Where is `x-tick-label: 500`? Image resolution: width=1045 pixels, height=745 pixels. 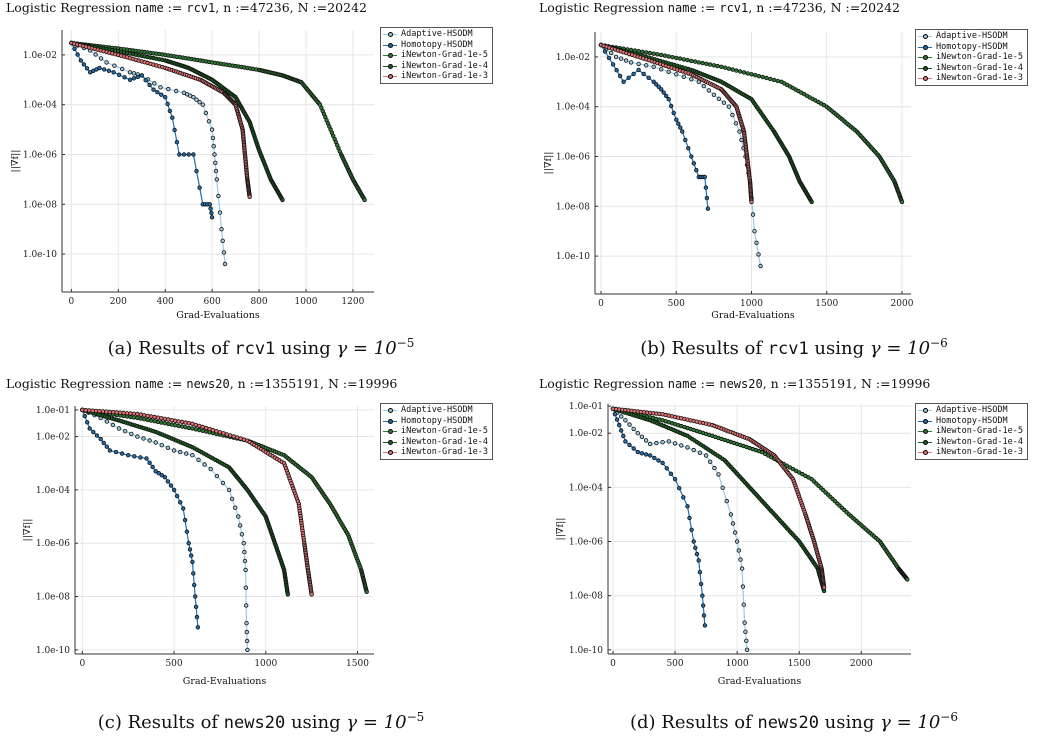
x-tick-label: 500 is located at coordinates (676, 304).